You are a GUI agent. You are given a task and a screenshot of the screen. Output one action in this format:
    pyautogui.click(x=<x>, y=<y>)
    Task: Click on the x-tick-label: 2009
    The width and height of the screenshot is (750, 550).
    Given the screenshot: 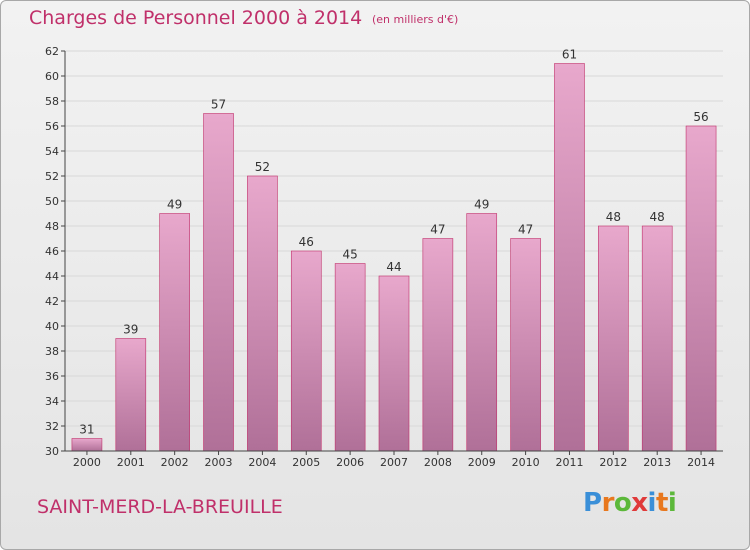 What is the action you would take?
    pyautogui.click(x=482, y=462)
    